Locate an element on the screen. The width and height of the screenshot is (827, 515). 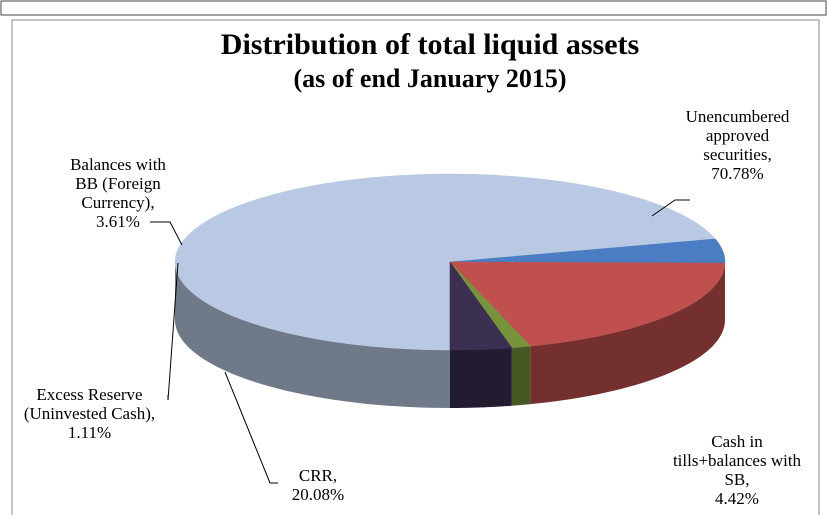
slice-label: Unencumbered approved securities, 70.78% is located at coordinates (737, 145).